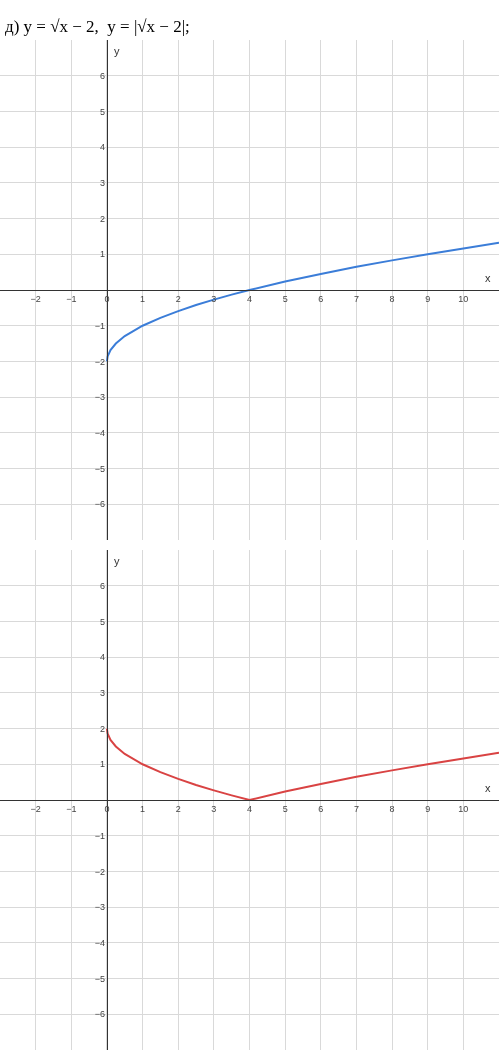 The image size is (499, 1050). Describe the element at coordinates (97, 27) in the screenshot. I see `chart-title: д) y = √x − 2, y = |√x − 2|;` at that location.